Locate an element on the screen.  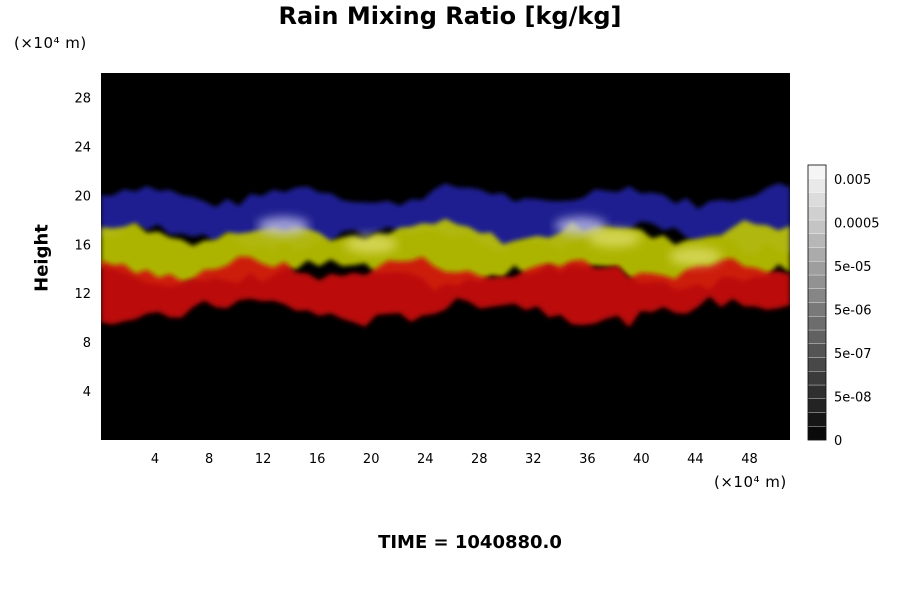
y-tick-label: 16 is located at coordinates (82, 245).